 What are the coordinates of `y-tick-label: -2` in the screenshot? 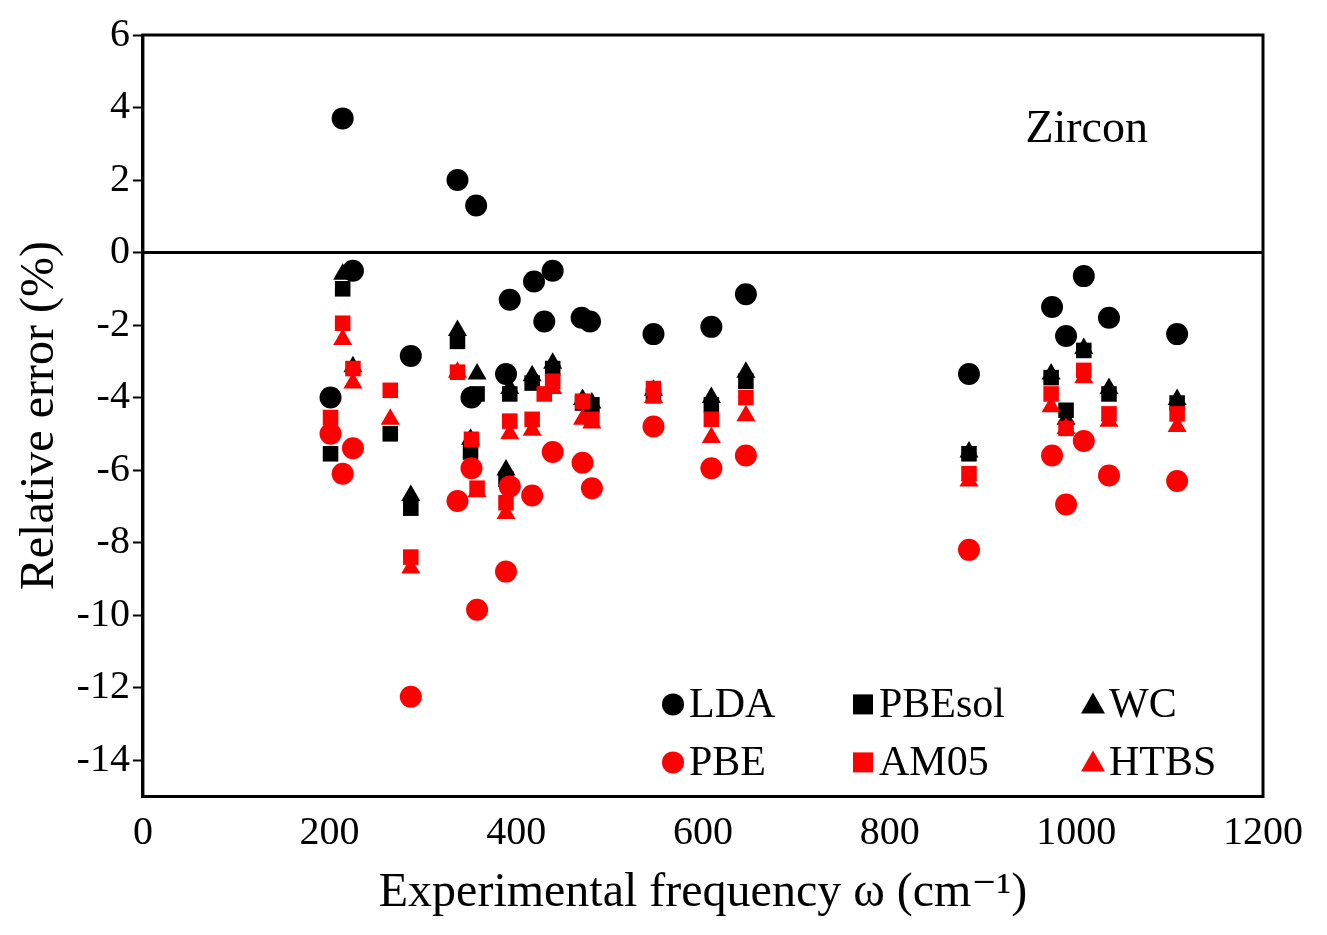 It's located at (113, 322).